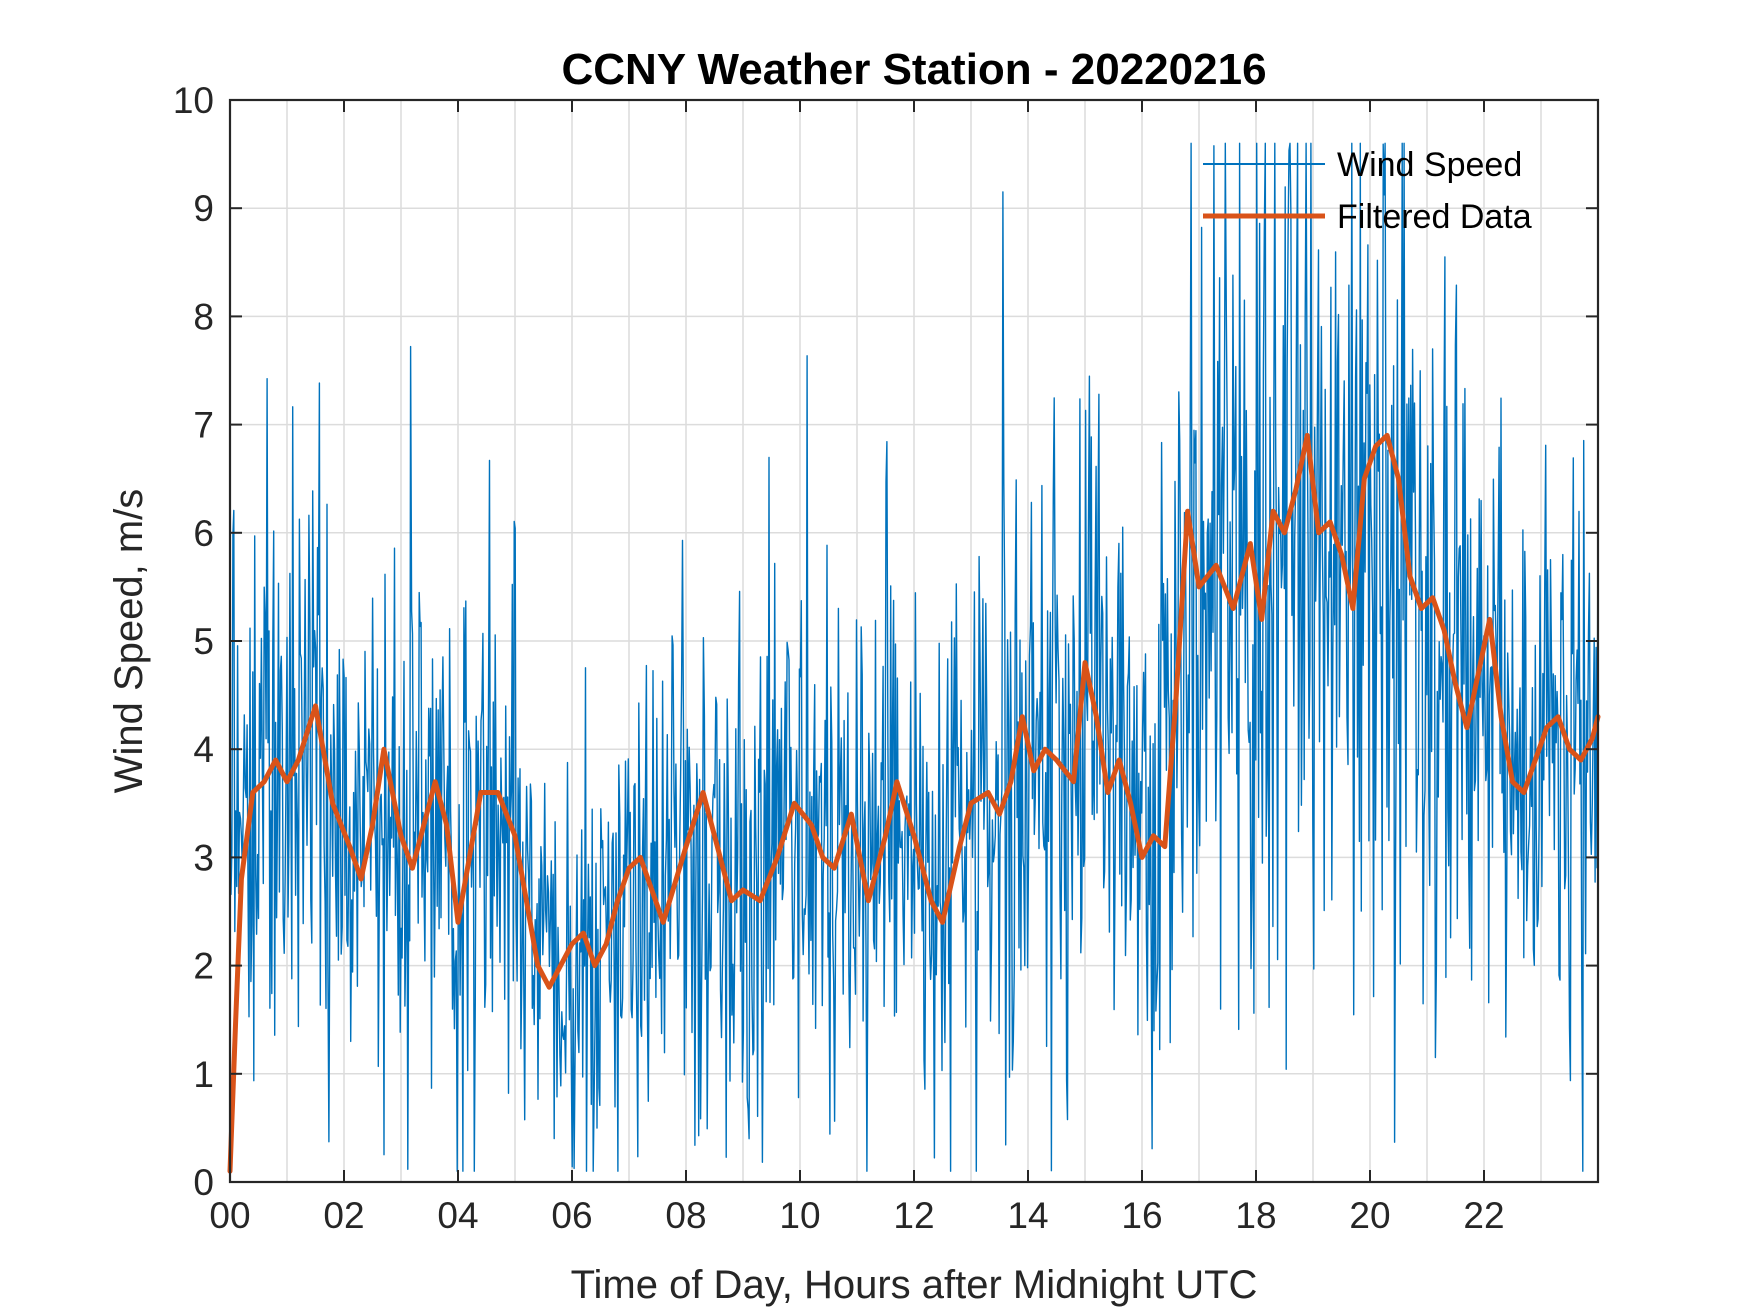  Describe the element at coordinates (685, 1215) in the screenshot. I see `x-tick-label: 08` at that location.